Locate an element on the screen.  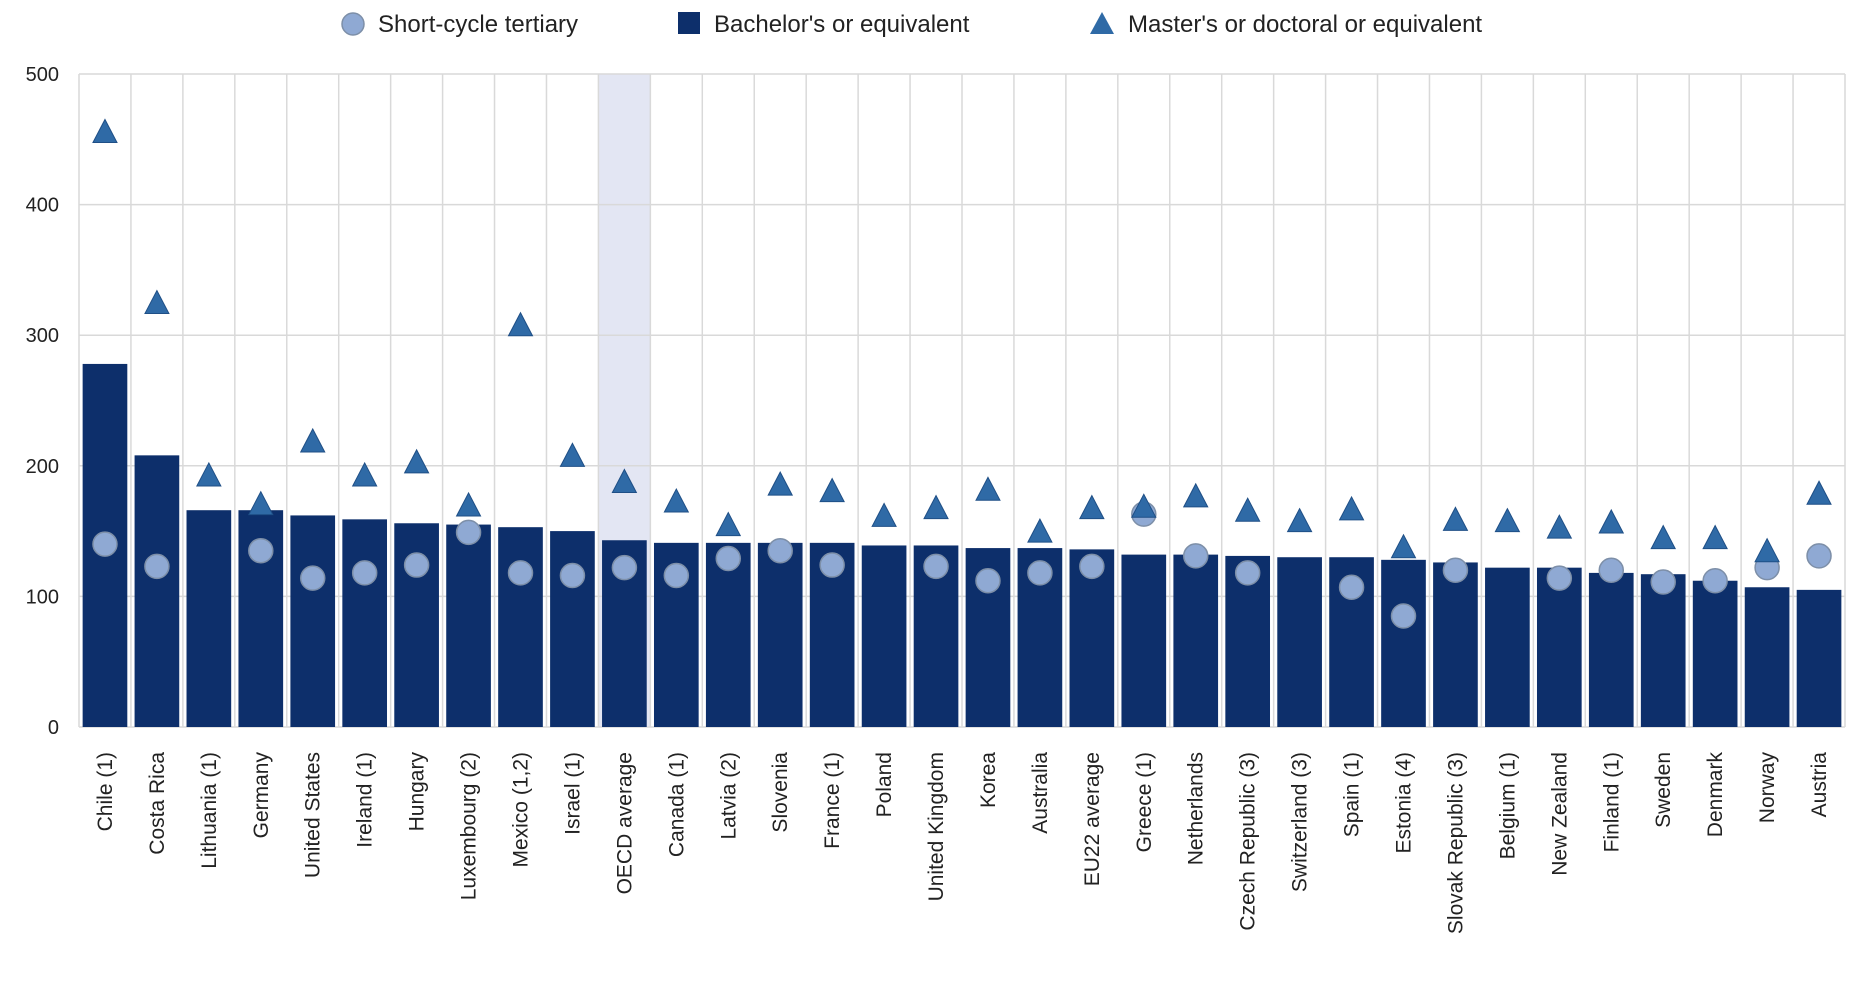
bar-netherlands is located at coordinates (1196, 640).